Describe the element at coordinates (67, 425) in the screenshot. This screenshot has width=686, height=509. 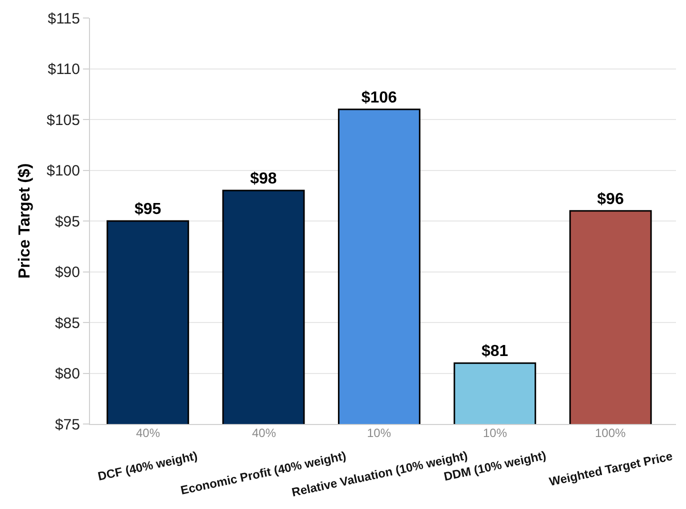
I see `y-tick-label: $75` at that location.